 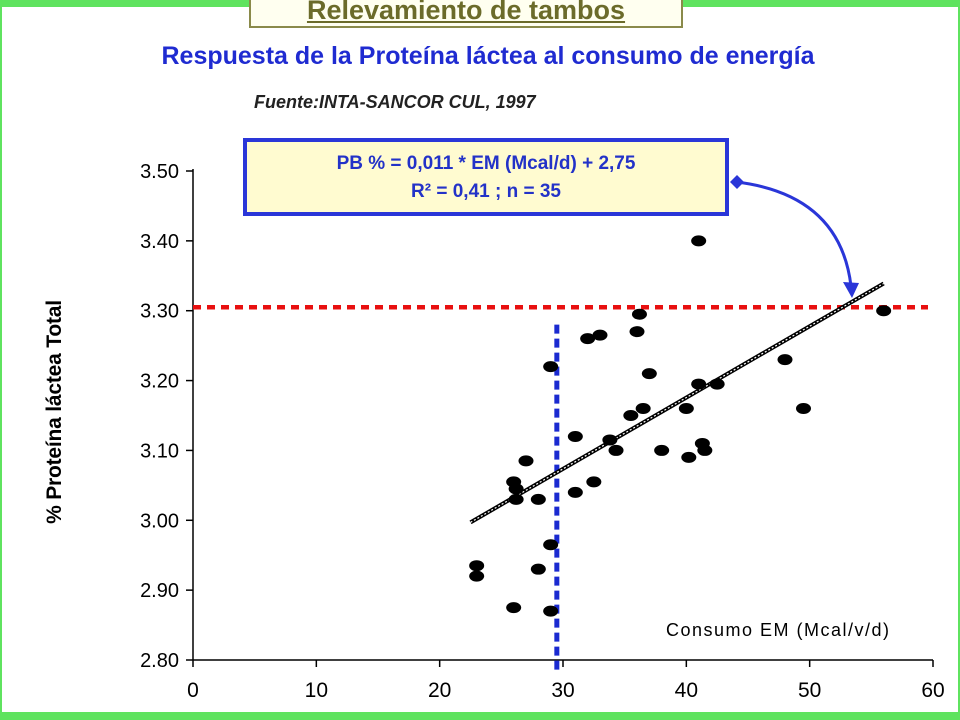 I want to click on x-axis-title: Consumo EM (Mcal/v/d), so click(x=778, y=630).